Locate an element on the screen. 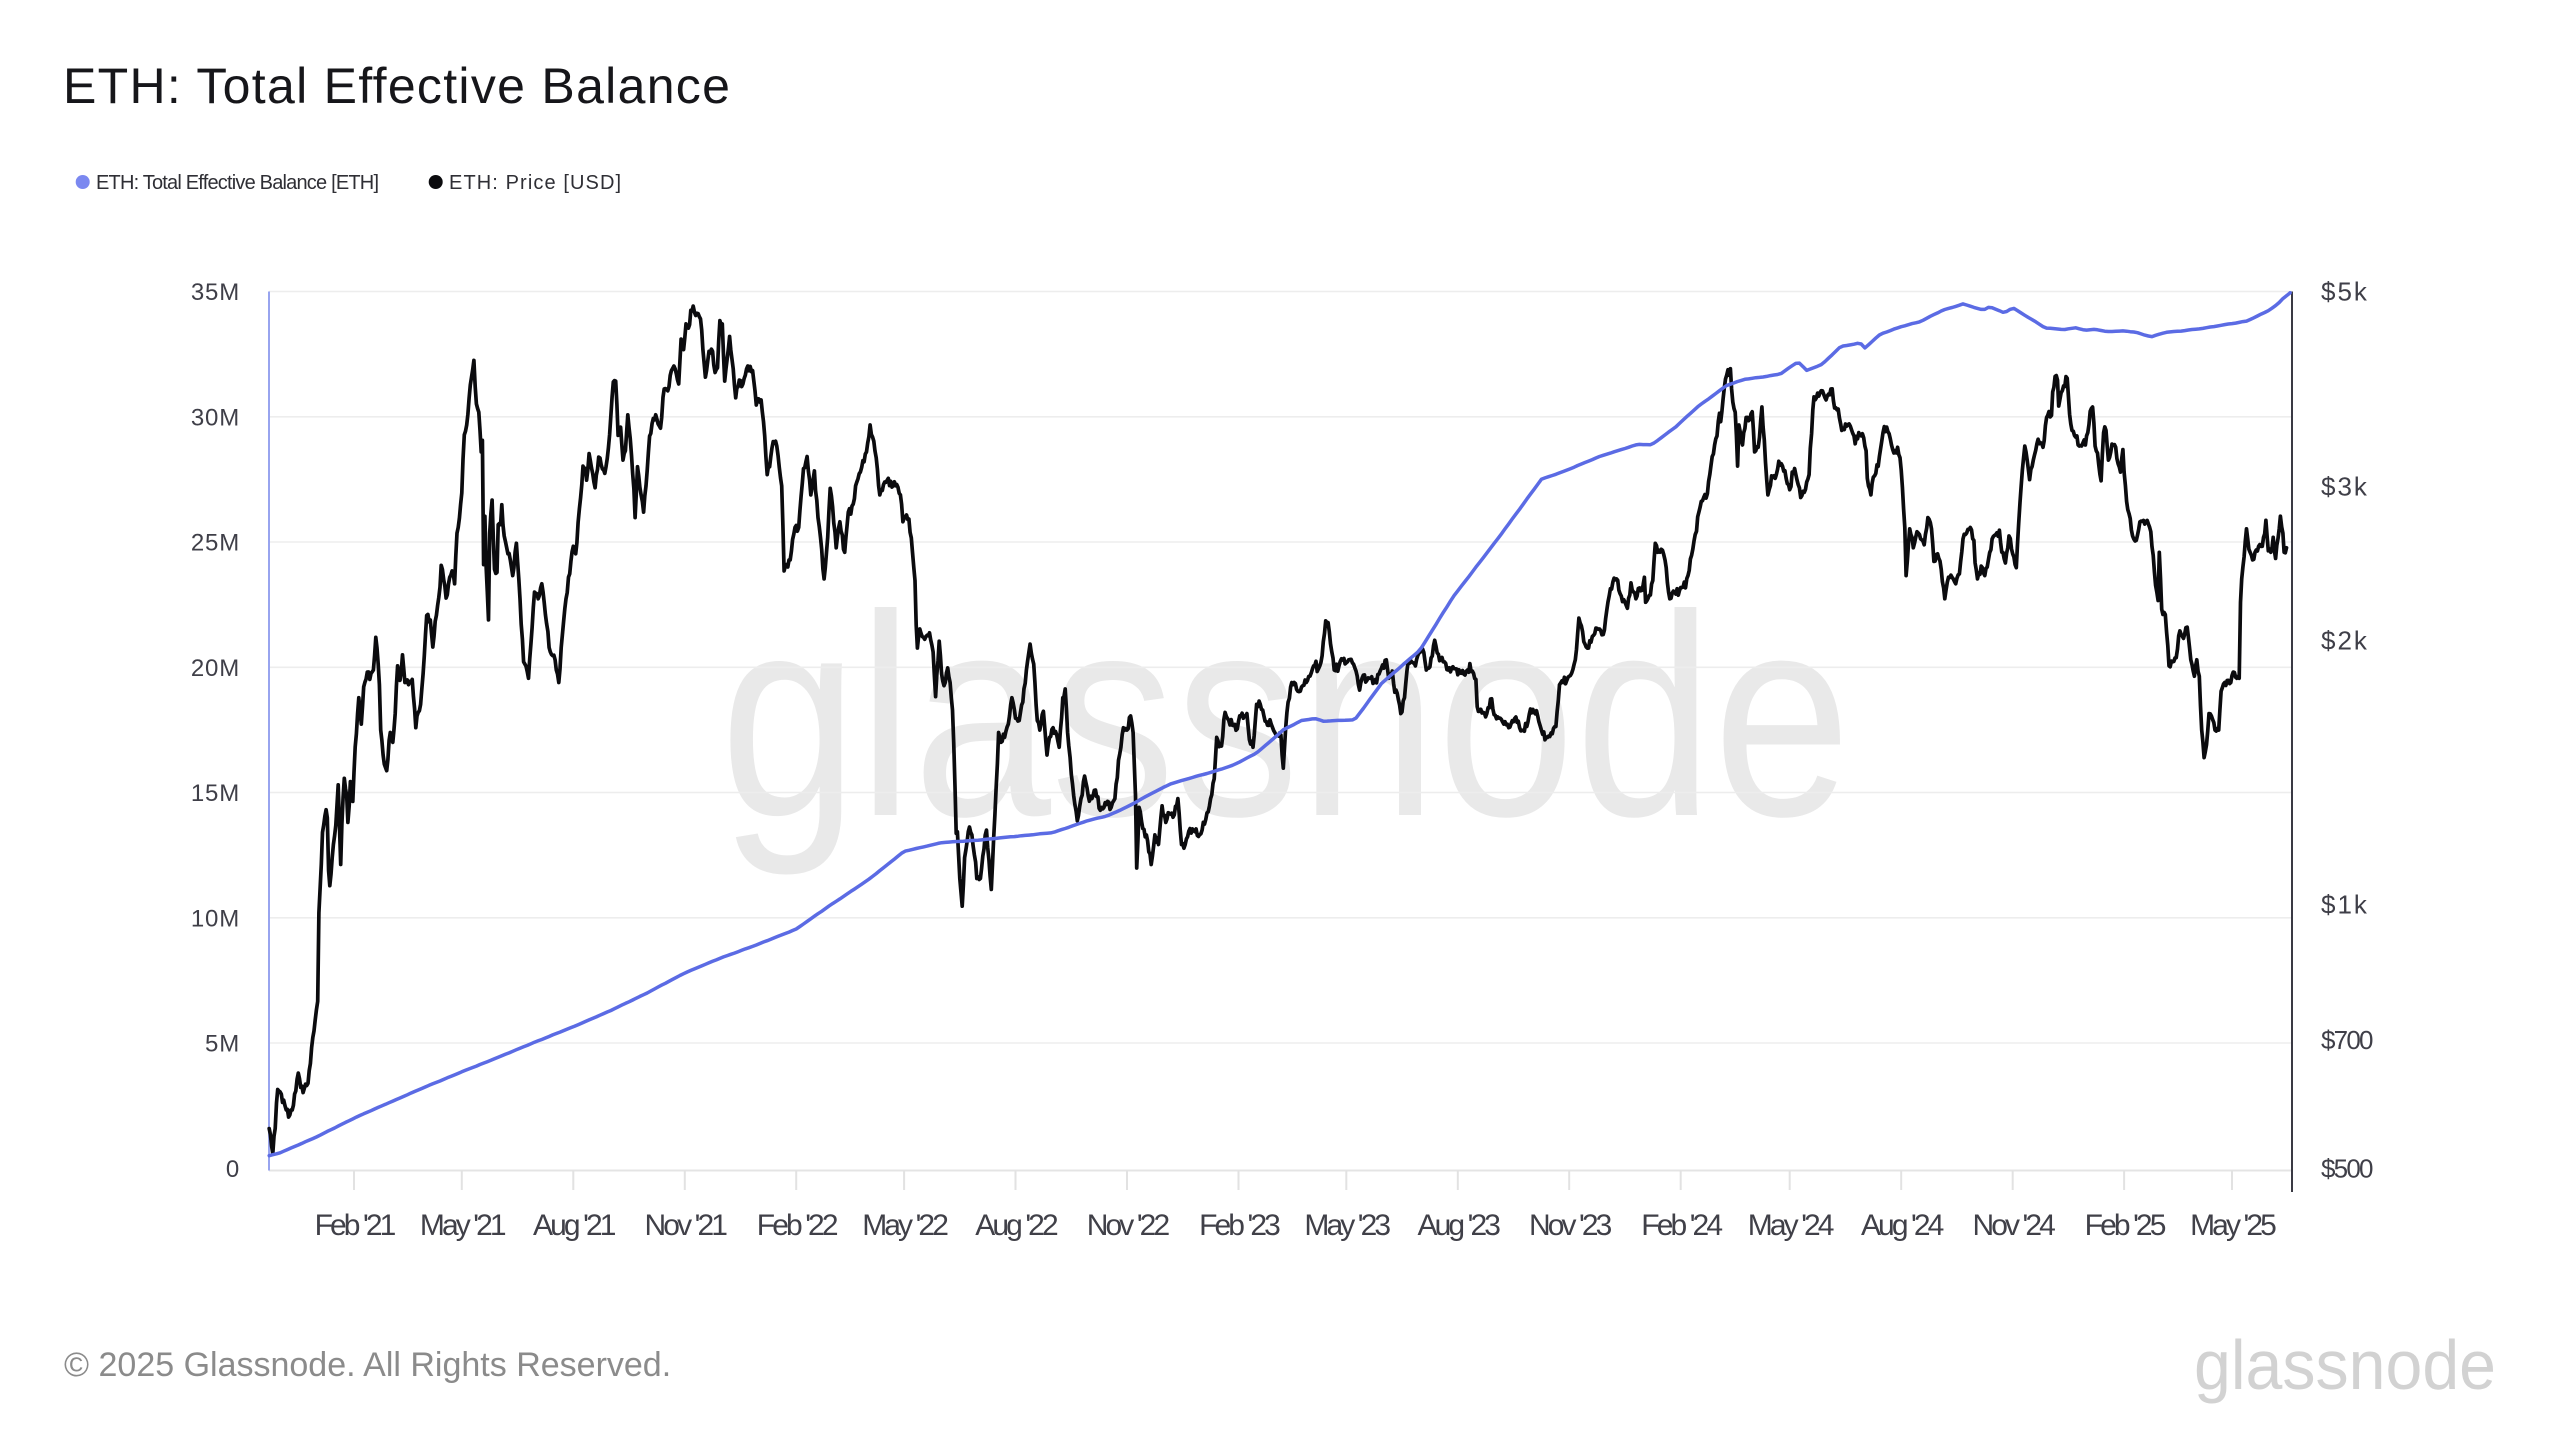 The width and height of the screenshot is (2560, 1440). svg-text: May '25 is located at coordinates (2233, 1225).